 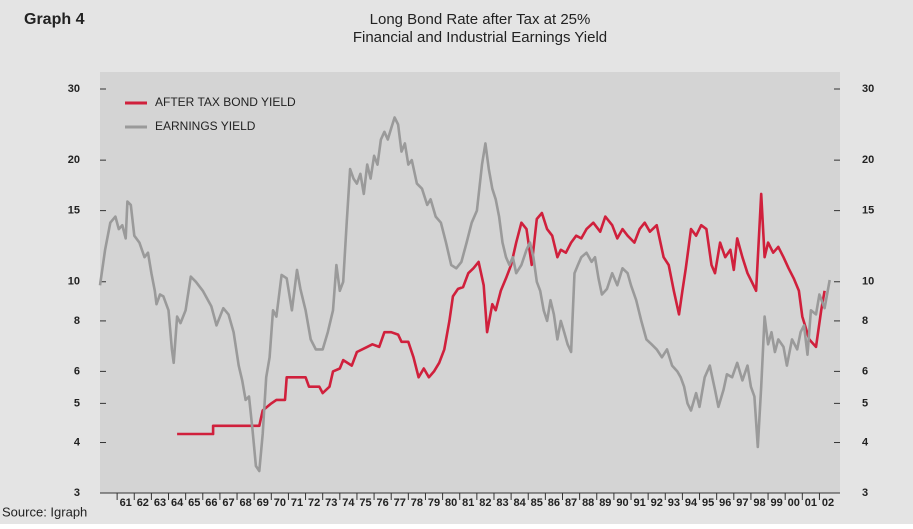 What do you see at coordinates (588, 503) in the screenshot?
I see `x-tick-label: 88` at bounding box center [588, 503].